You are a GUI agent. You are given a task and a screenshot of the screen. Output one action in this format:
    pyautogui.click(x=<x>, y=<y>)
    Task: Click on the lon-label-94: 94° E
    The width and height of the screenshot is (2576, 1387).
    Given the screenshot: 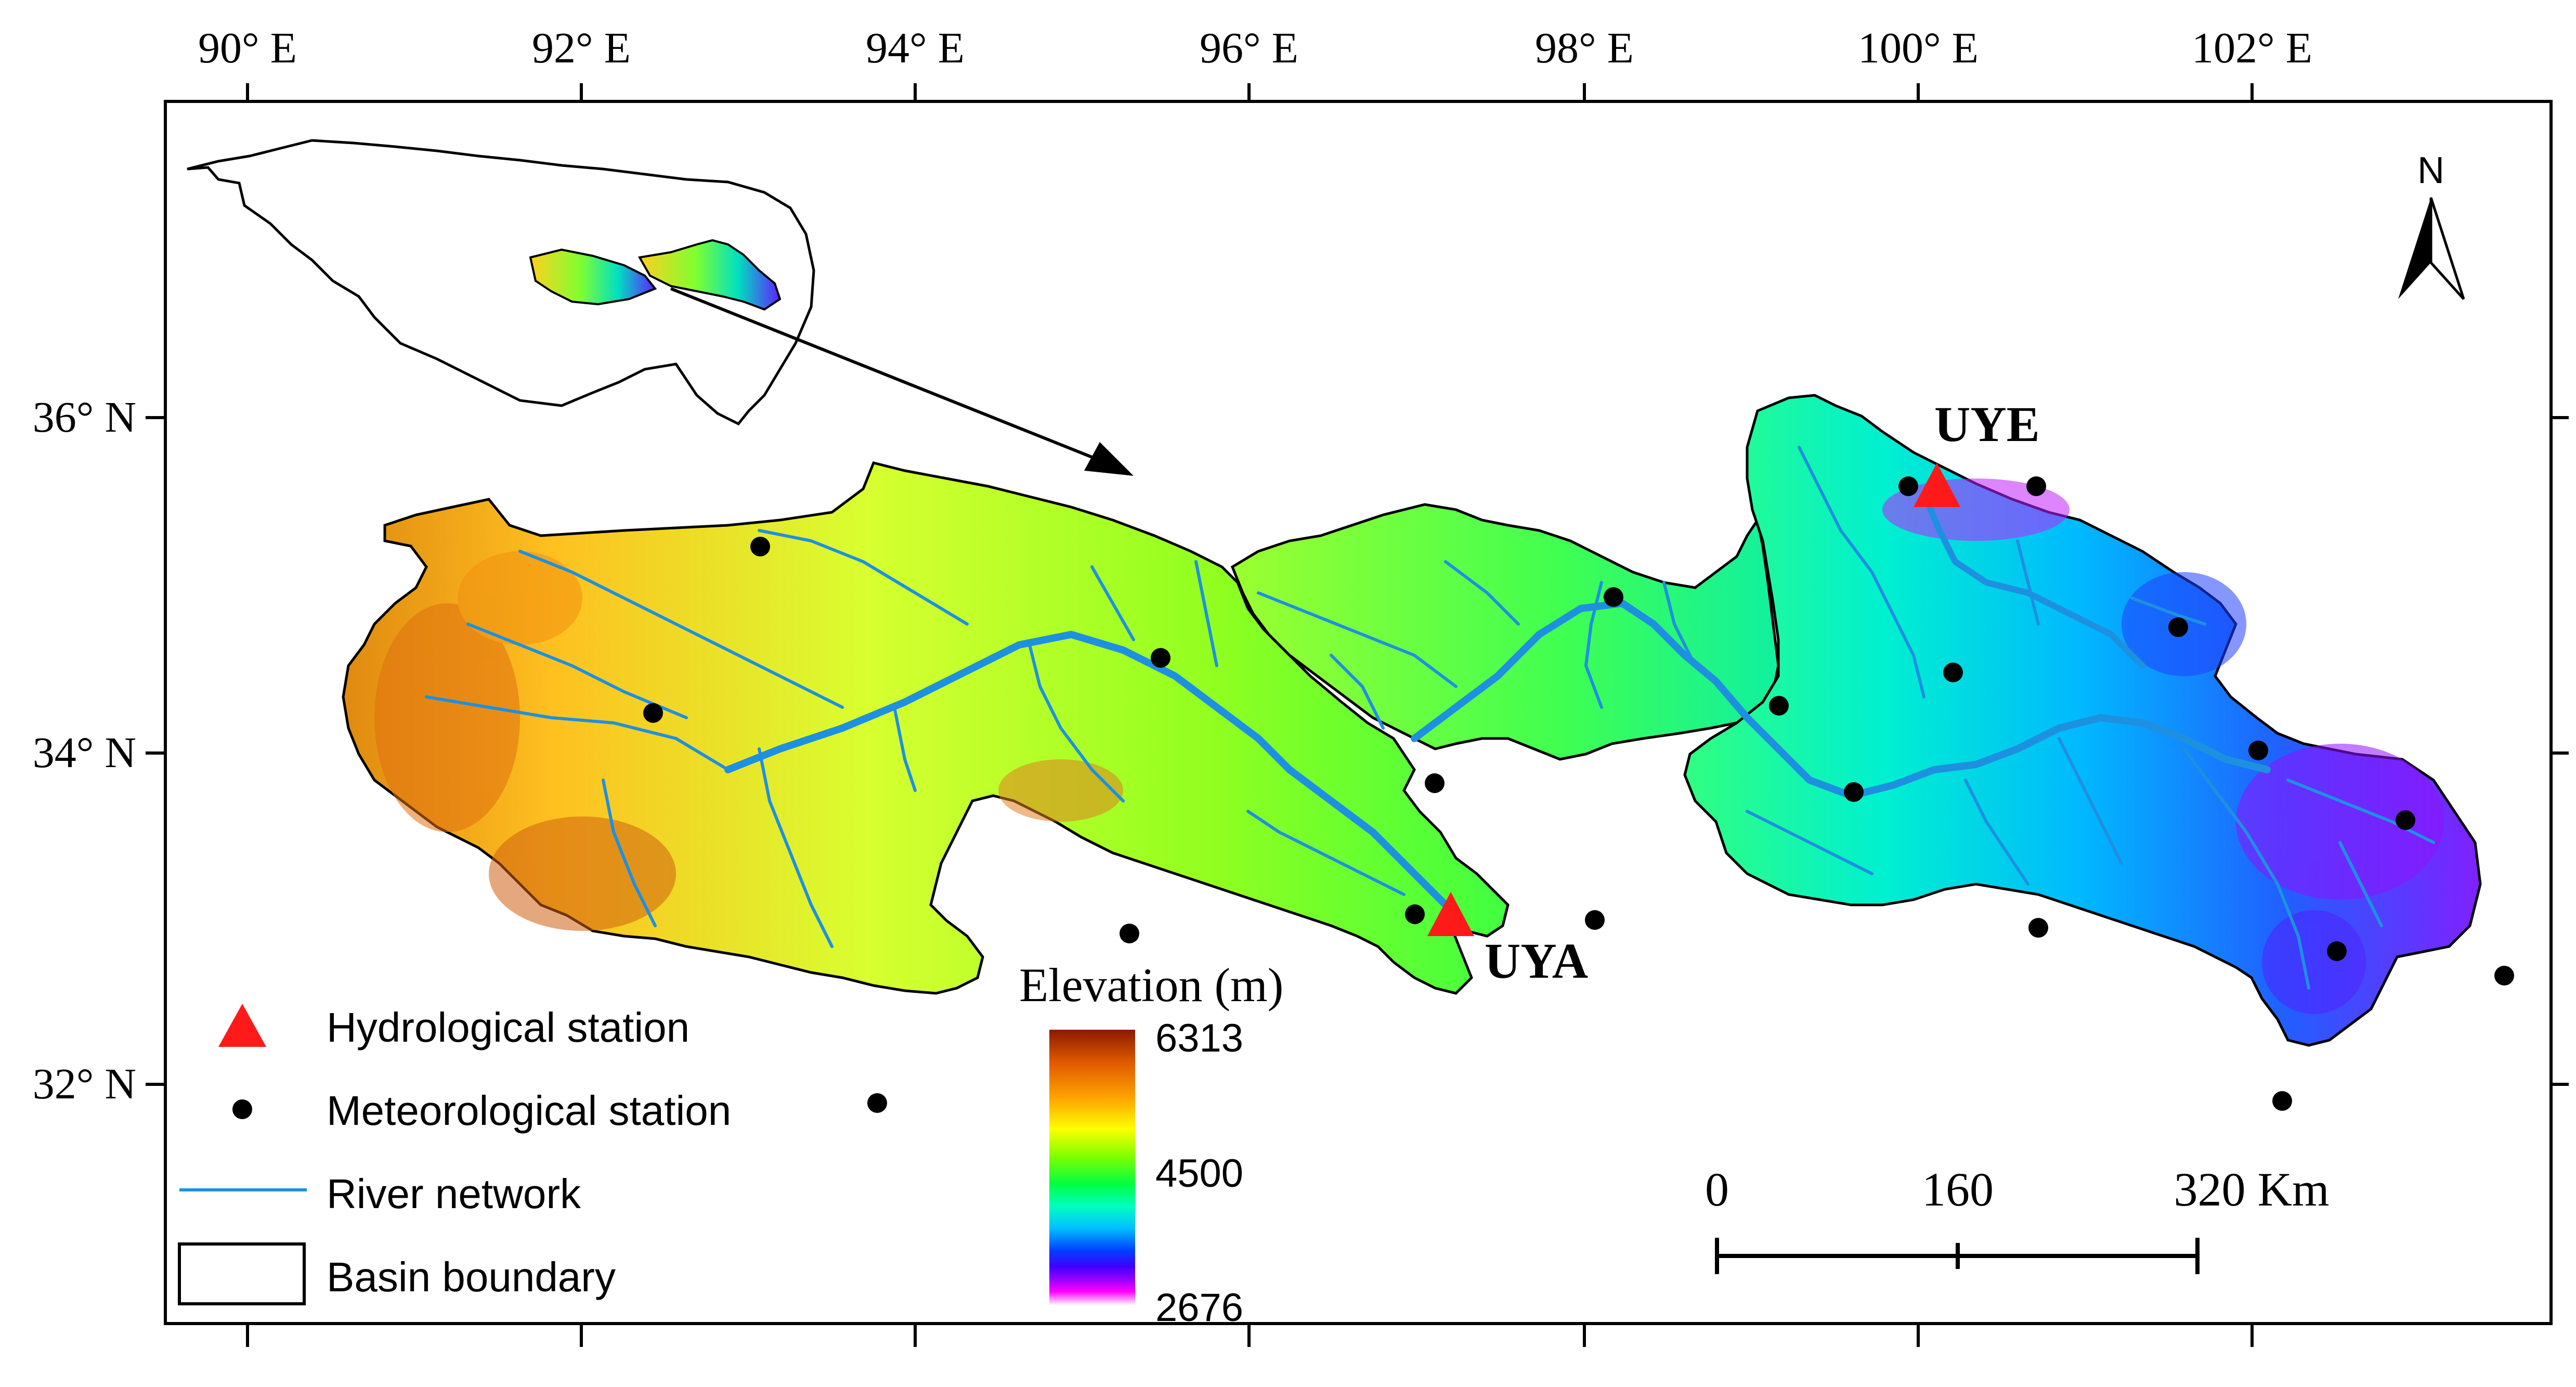 What is the action you would take?
    pyautogui.click(x=915, y=48)
    